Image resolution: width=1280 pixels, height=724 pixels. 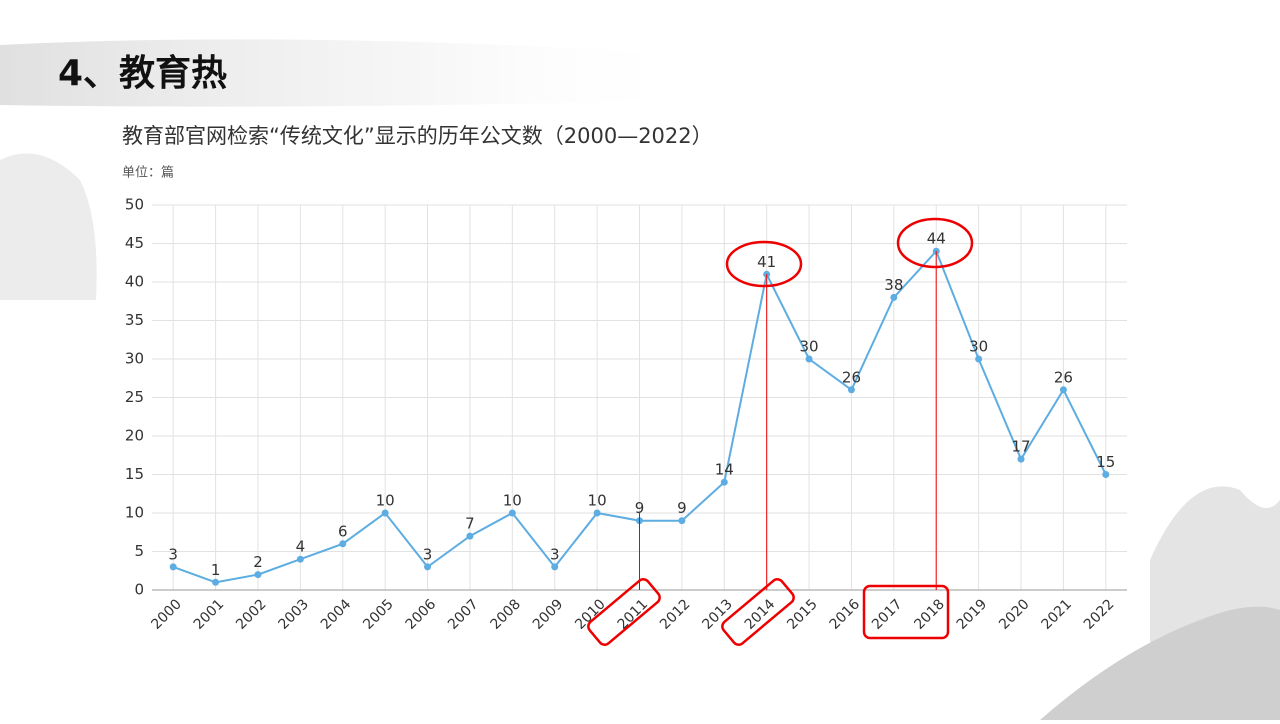 I want to click on x-tick-label: 2012, so click(x=675, y=614).